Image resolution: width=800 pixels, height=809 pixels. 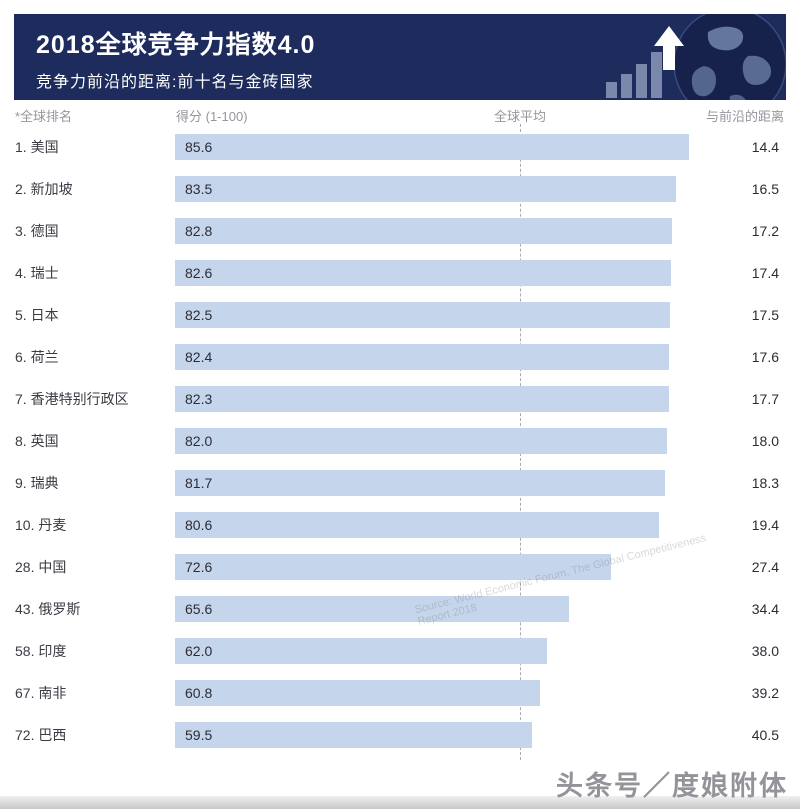 I want to click on score-bar: 62.0, so click(x=361, y=651).